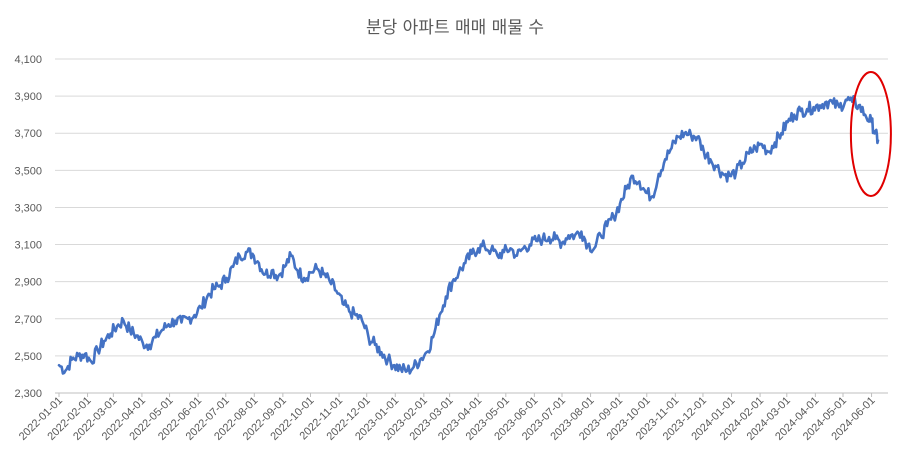 This screenshot has width=911, height=460. I want to click on y-tick-label: 3,700, so click(28, 134).